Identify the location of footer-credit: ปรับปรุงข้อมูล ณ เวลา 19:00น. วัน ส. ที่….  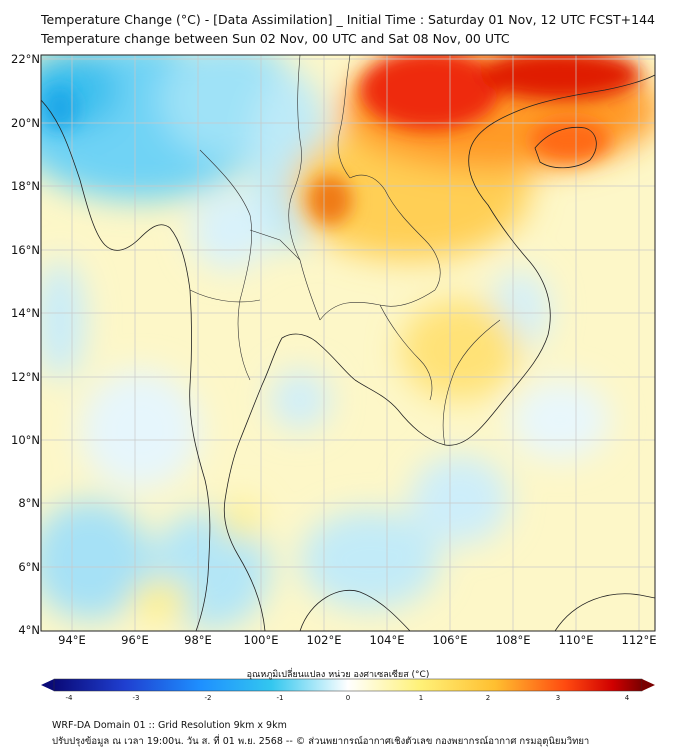
(321, 741).